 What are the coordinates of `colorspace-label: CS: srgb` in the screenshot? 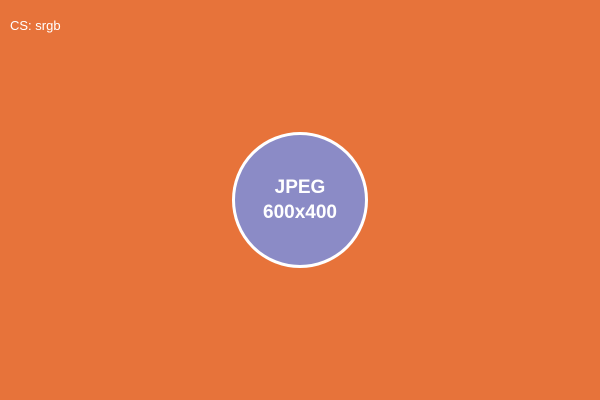 It's located at (35, 25).